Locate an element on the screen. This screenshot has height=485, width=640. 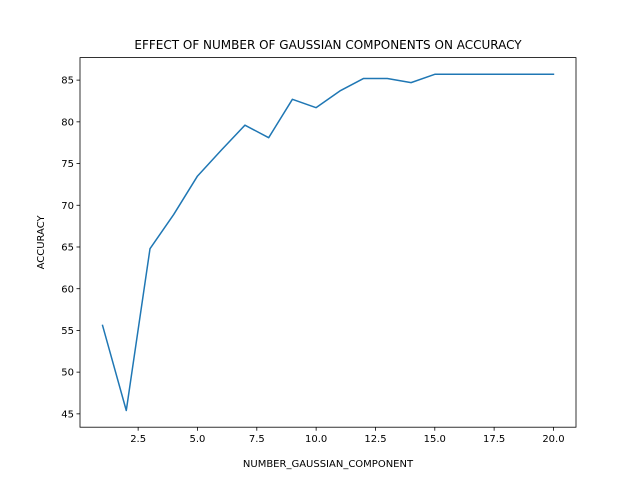
y-tick-label: 60 is located at coordinates (67, 289).